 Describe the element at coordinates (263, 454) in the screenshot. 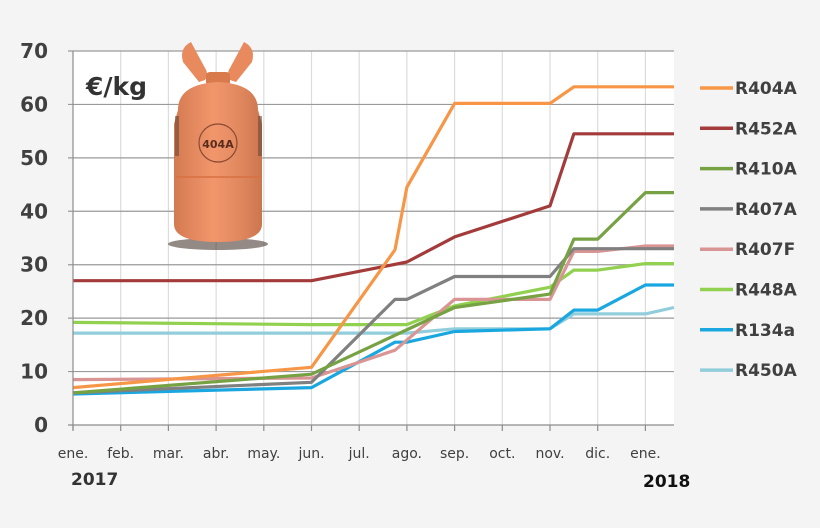

I see `x-tick-label: may.` at that location.